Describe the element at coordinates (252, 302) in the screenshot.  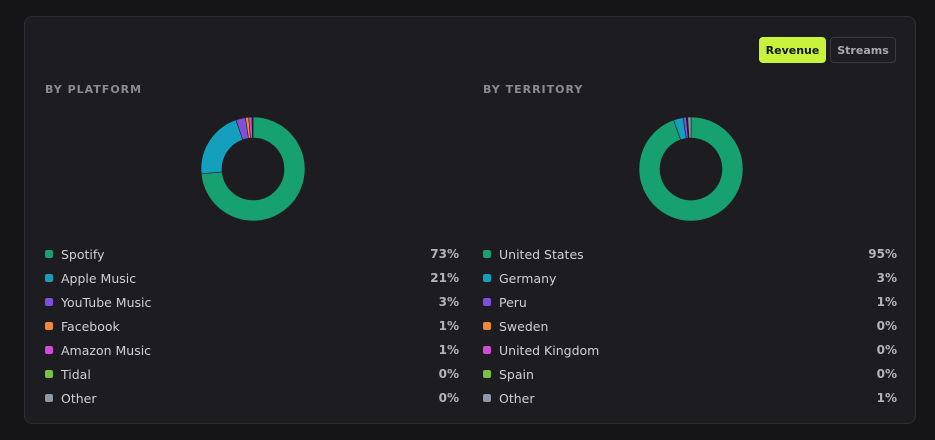
I see `legend-row: YouTube Music 3%` at that location.